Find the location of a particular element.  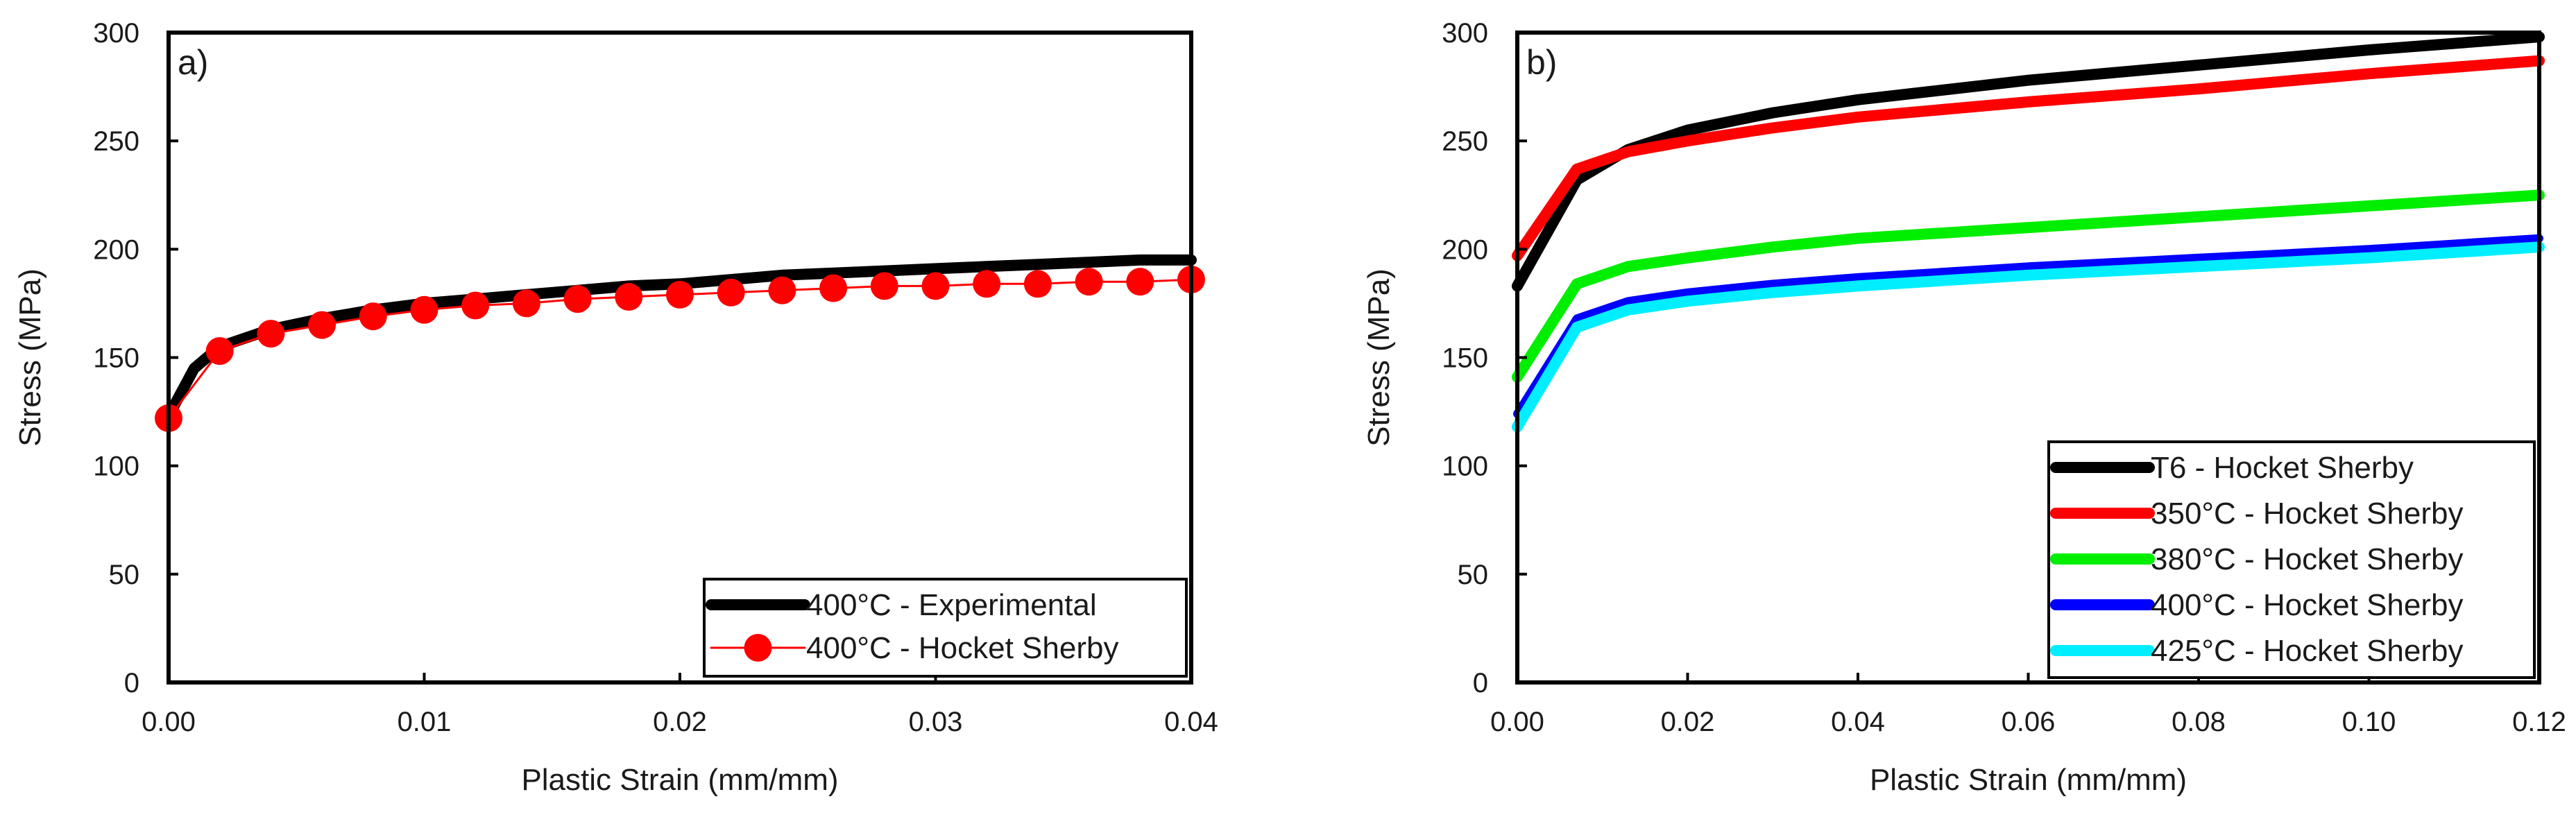

legend-label: 380°C - Hocket Sherby is located at coordinates (2307, 559).